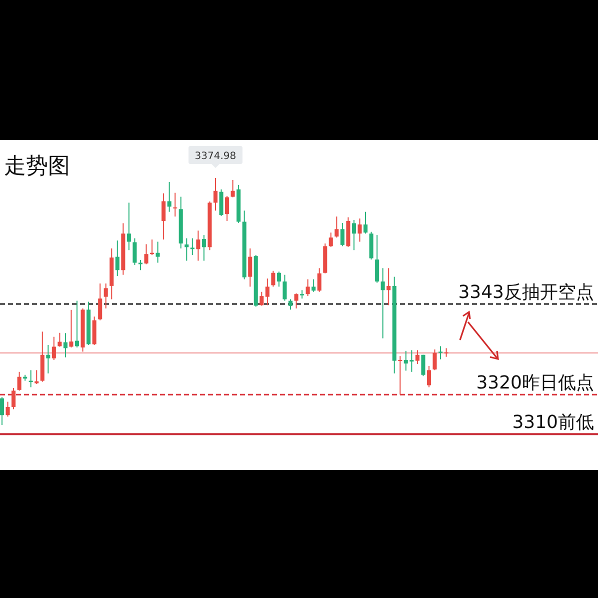 The image size is (598, 598). What do you see at coordinates (526, 292) in the screenshot?
I see `ref-line-label: 3343反抽开空点` at bounding box center [526, 292].